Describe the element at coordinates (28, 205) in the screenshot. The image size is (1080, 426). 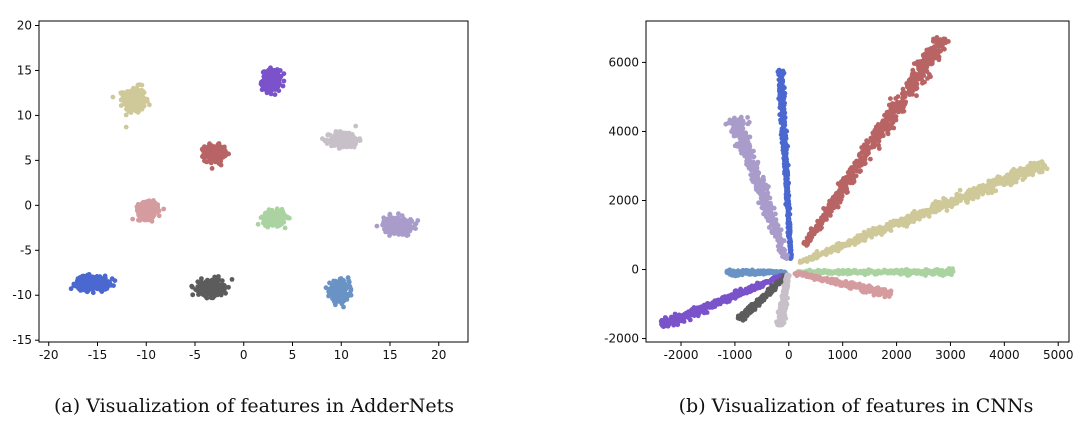
I see `addernets-ytick-label: 0` at that location.